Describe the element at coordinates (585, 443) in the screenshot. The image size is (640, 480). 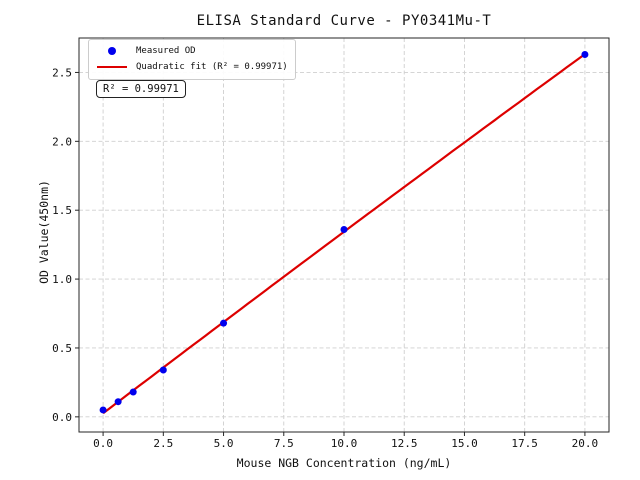
I see `x-tick-label: 20.0` at that location.